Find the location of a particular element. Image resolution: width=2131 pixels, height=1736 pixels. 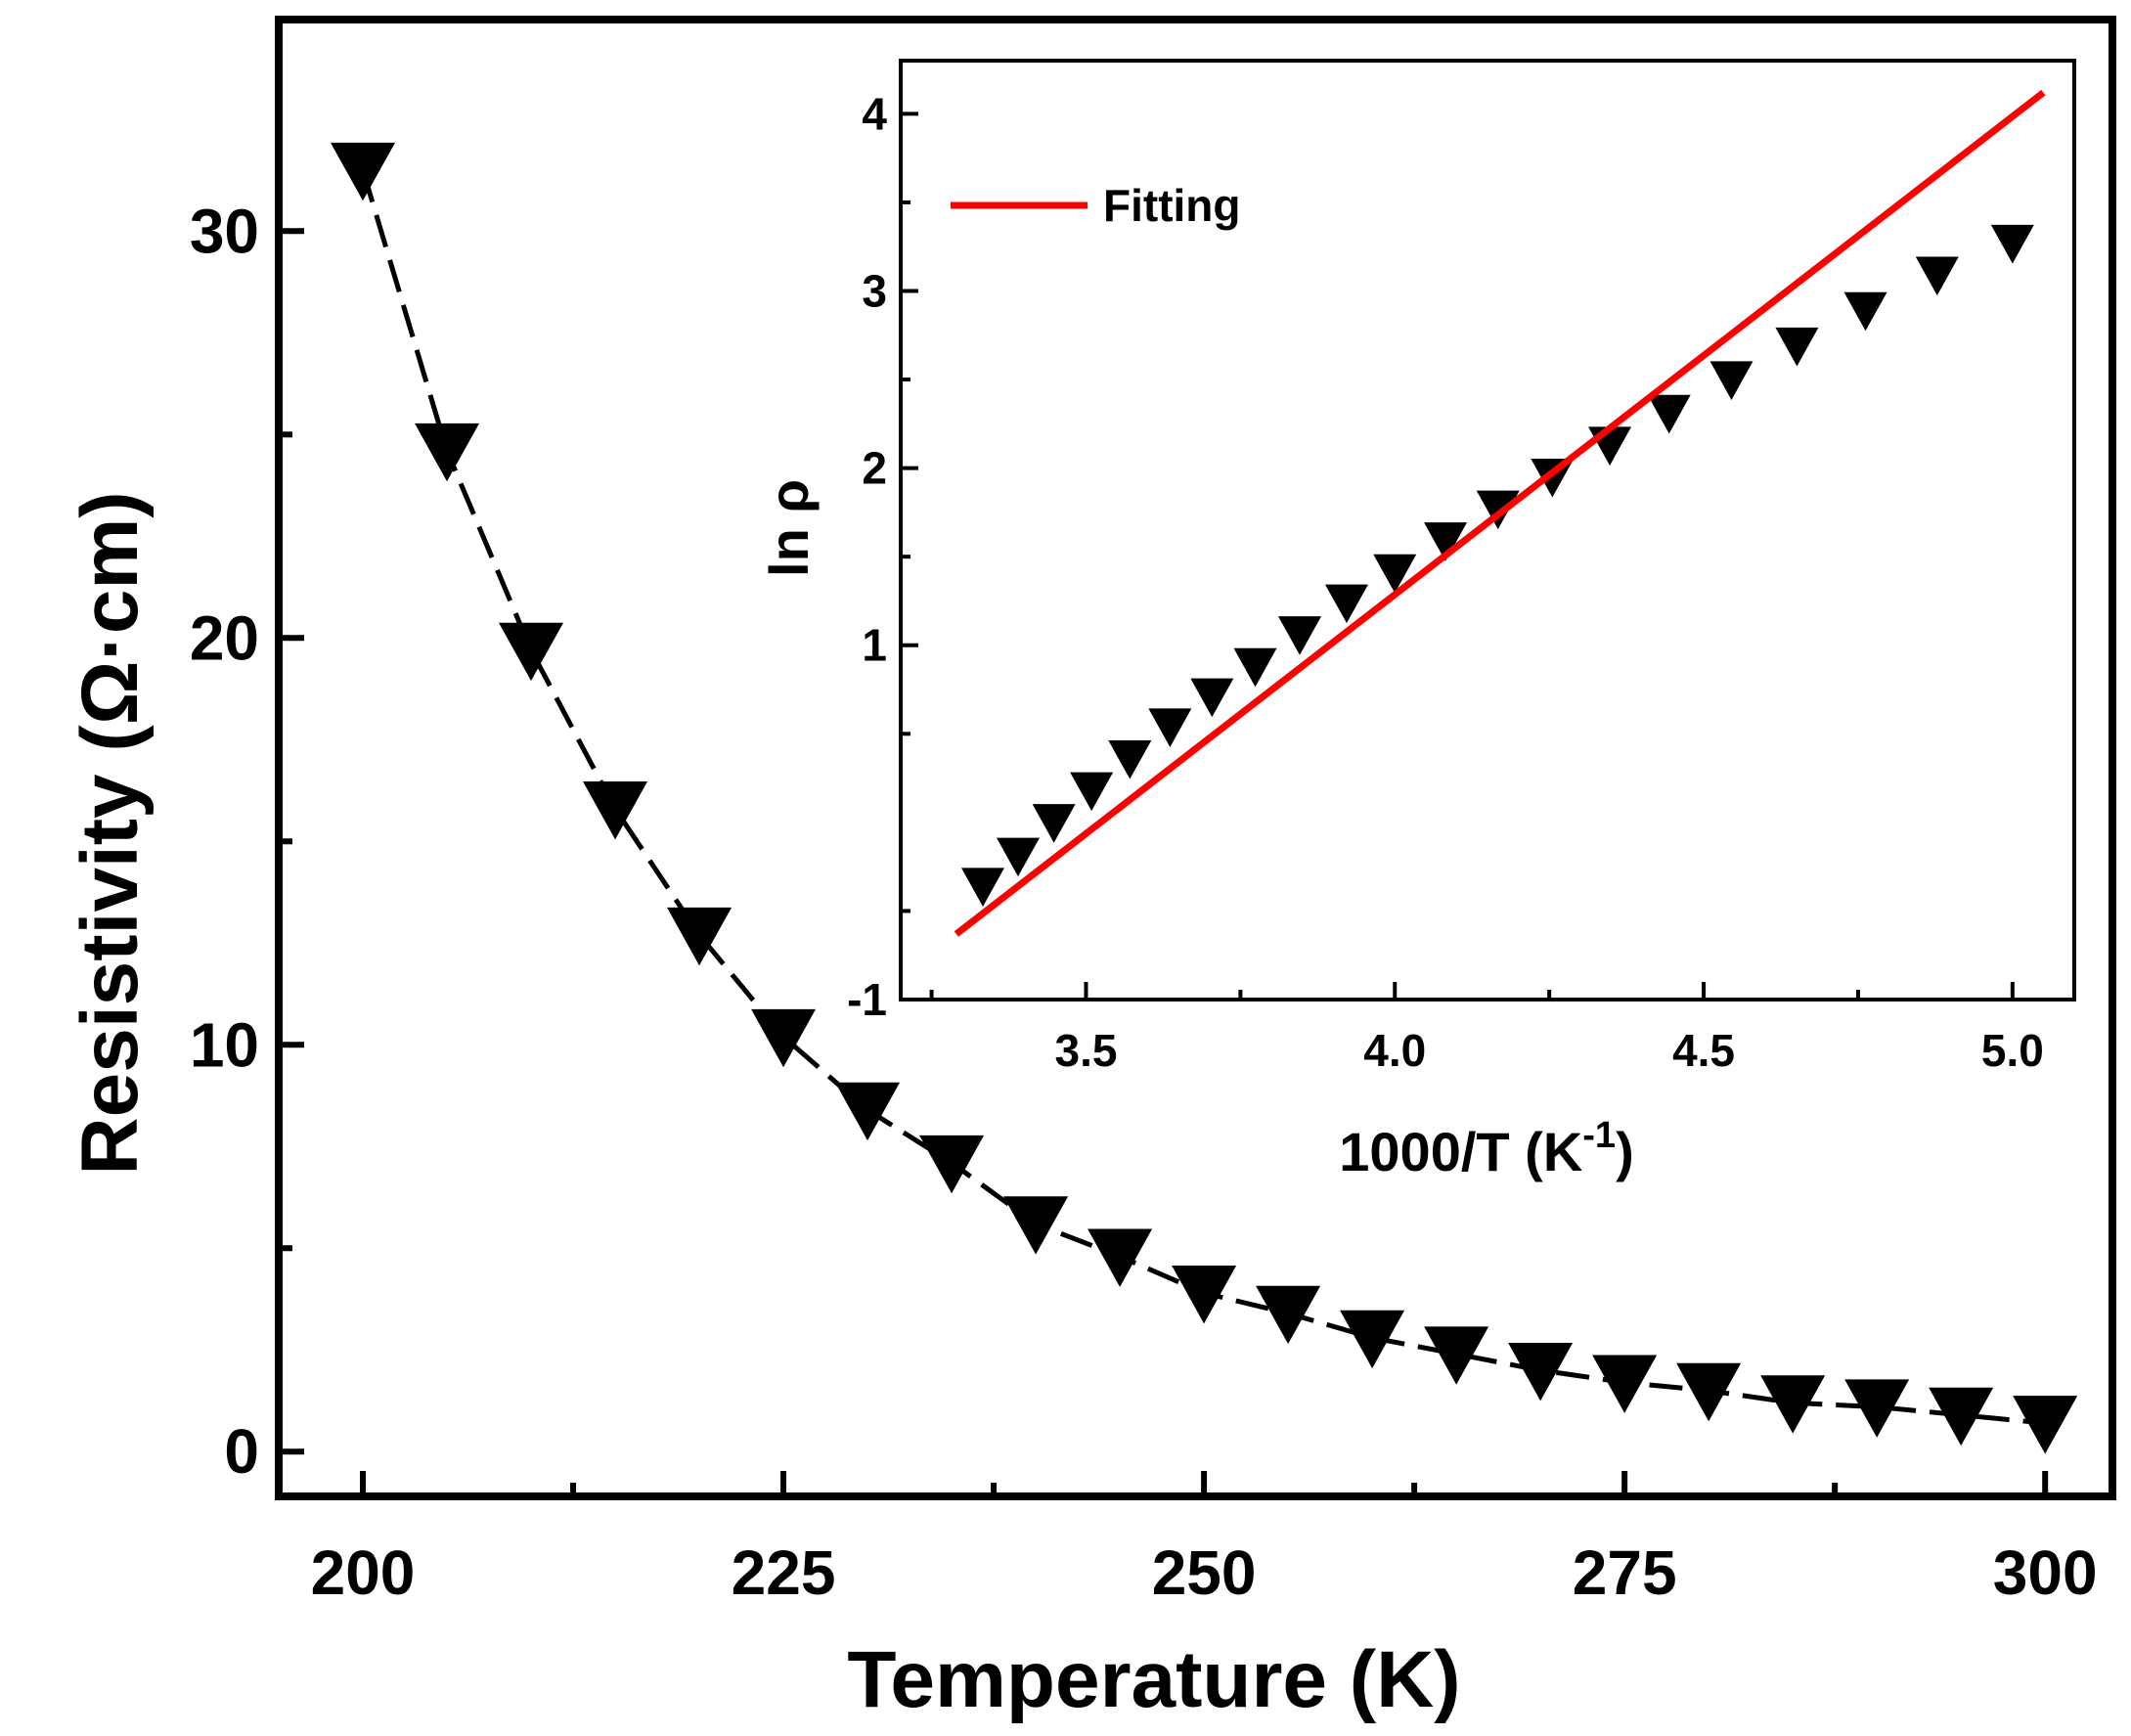

main-y-tick-label: 0 is located at coordinates (242, 1451).